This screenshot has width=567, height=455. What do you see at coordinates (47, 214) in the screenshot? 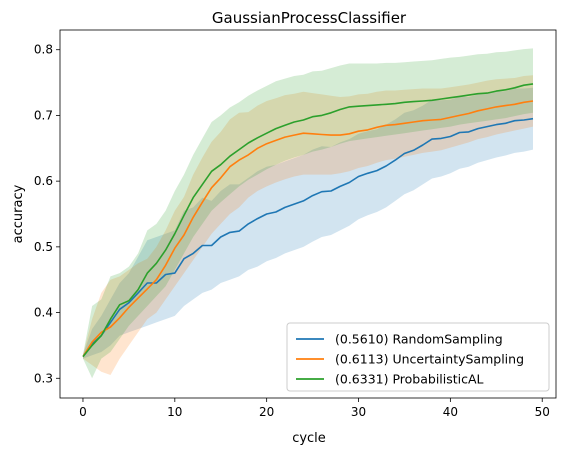
I see `y-axis: 0.3 0.4 0.5 0.6 0.7 0.8` at bounding box center [47, 214].